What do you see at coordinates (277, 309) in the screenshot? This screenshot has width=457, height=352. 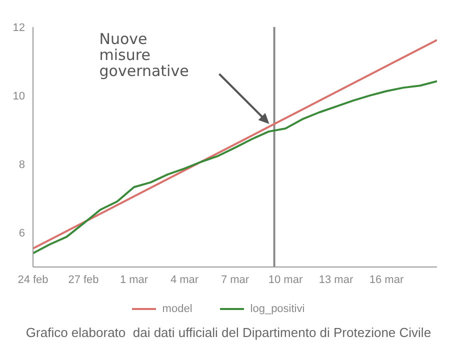 I see `legend-label: log_positivi` at bounding box center [277, 309].